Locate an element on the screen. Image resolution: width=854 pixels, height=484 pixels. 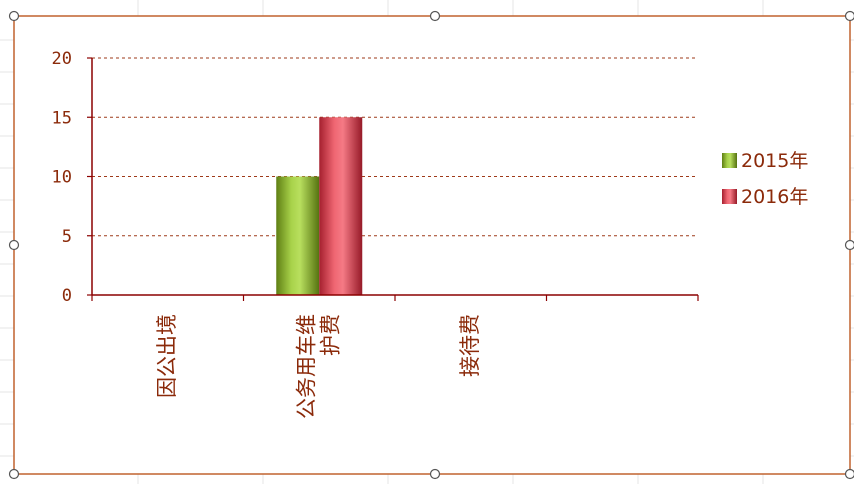
legend-swatch-2016 is located at coordinates (729, 196).